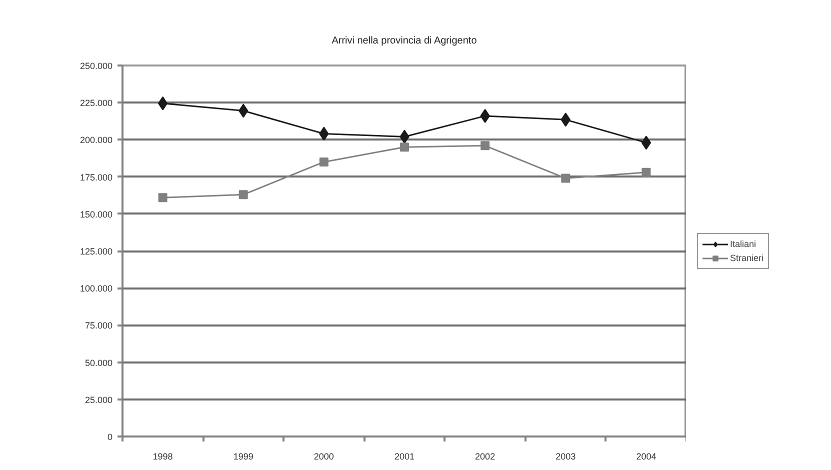  Describe the element at coordinates (96, 103) in the screenshot. I see `y-tick-label: 225.000` at that location.